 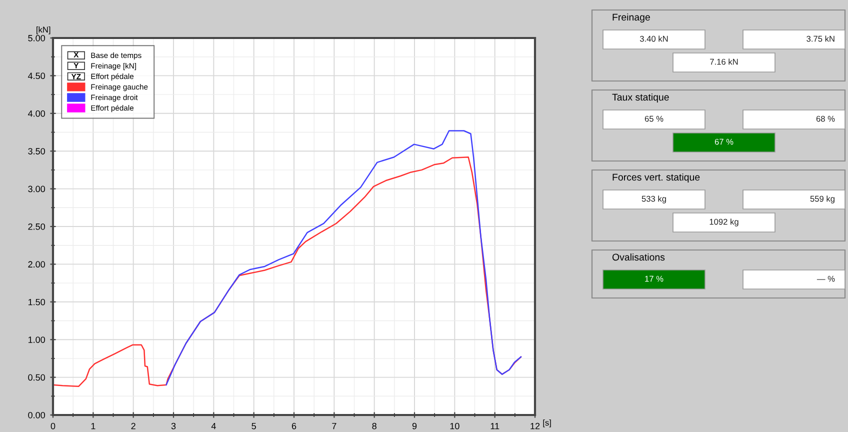 What do you see at coordinates (37, 151) in the screenshot?
I see `y-tick-label: 3.50` at bounding box center [37, 151].